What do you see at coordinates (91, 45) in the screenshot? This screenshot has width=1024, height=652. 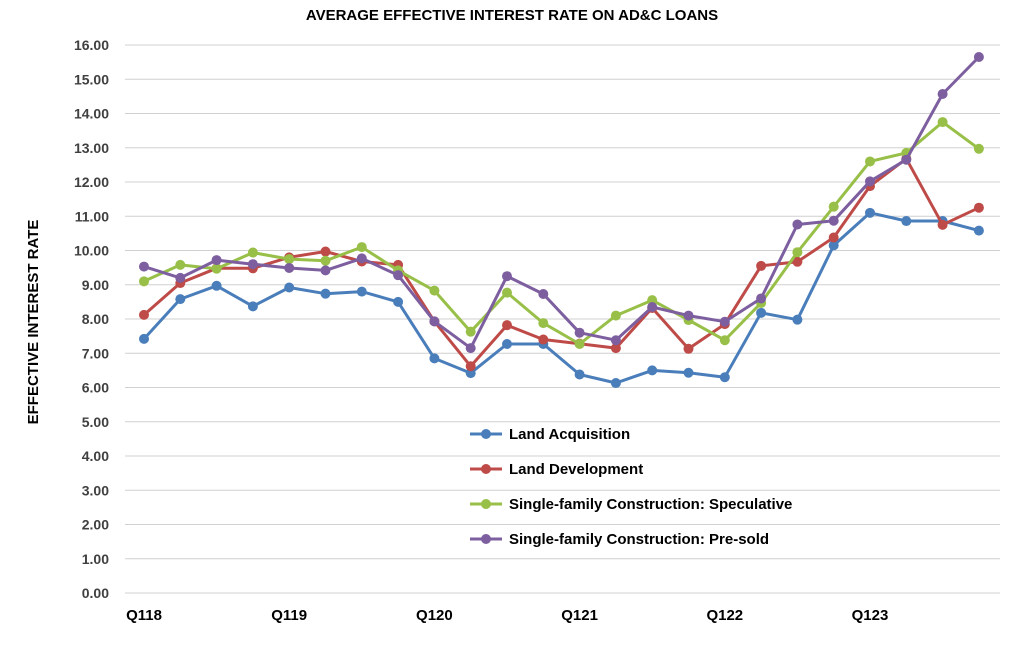 I see `y-tick-label: 16.00` at bounding box center [91, 45].